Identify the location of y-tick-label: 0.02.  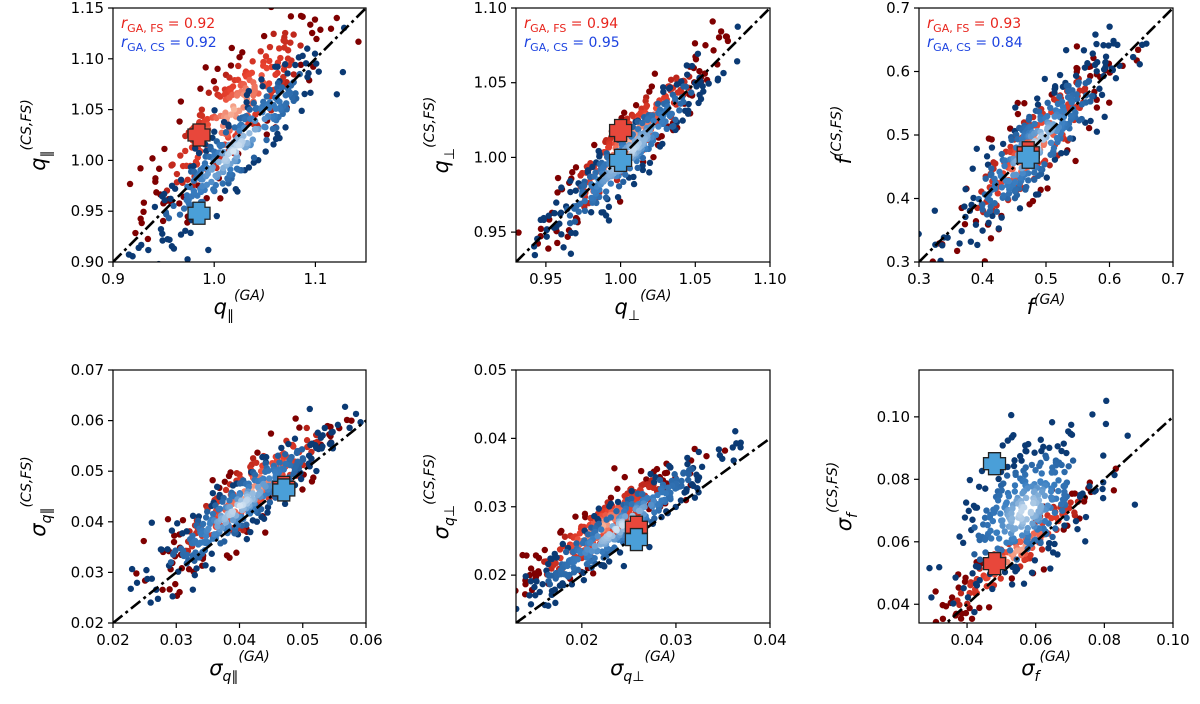
(87, 623).